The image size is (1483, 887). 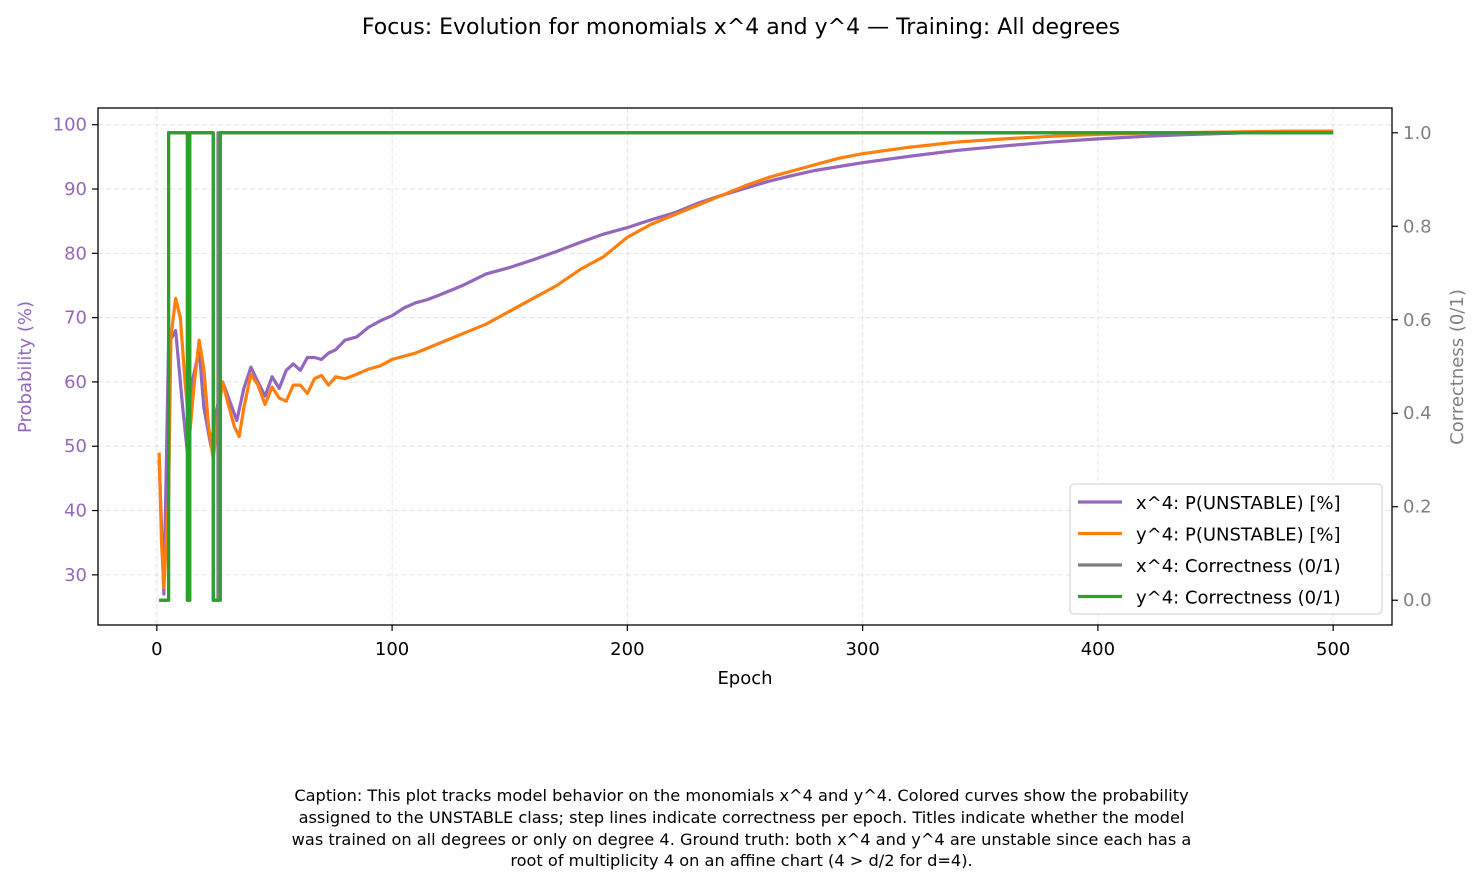 What do you see at coordinates (1417, 320) in the screenshot?
I see `y-tick-label-right: 0.6` at bounding box center [1417, 320].